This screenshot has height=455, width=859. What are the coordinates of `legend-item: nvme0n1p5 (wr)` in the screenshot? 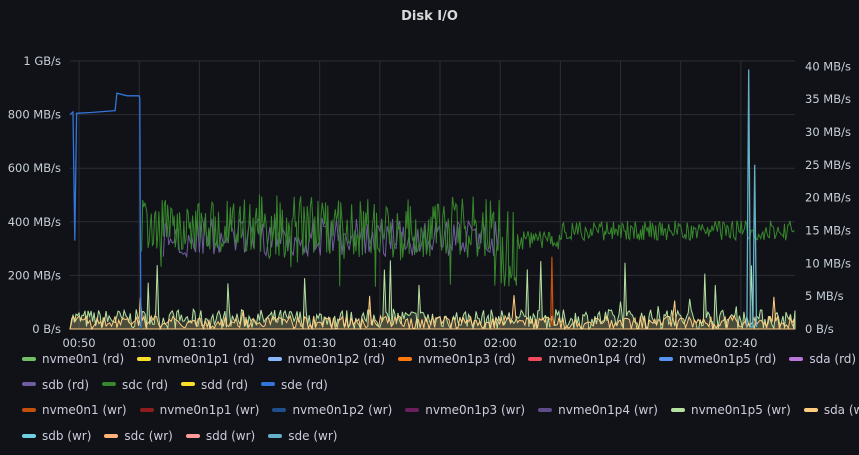 It's located at (730, 410).